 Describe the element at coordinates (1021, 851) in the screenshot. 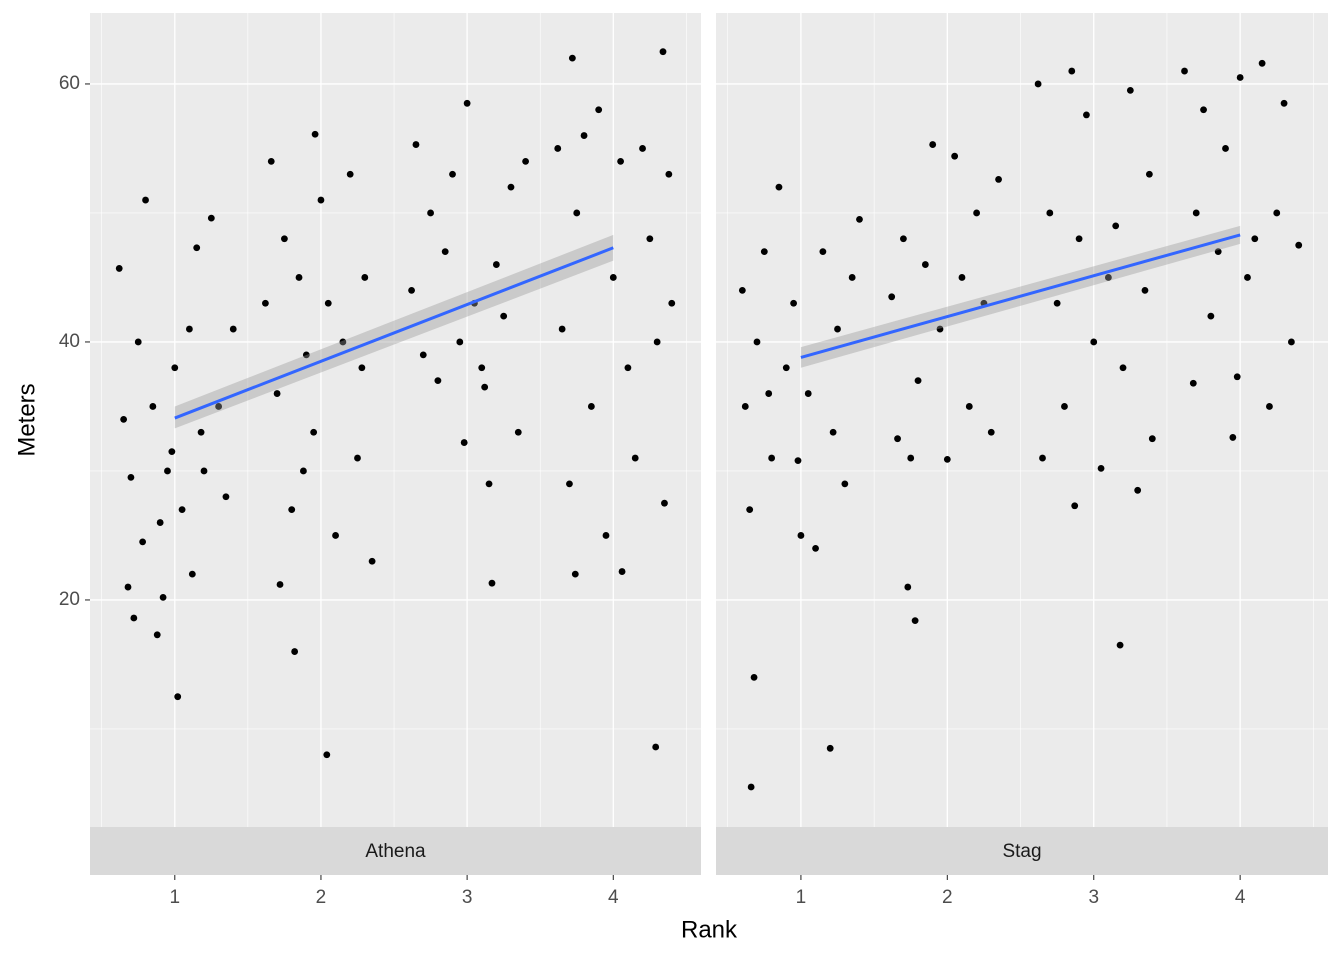

I see `strip-label: Stag` at that location.